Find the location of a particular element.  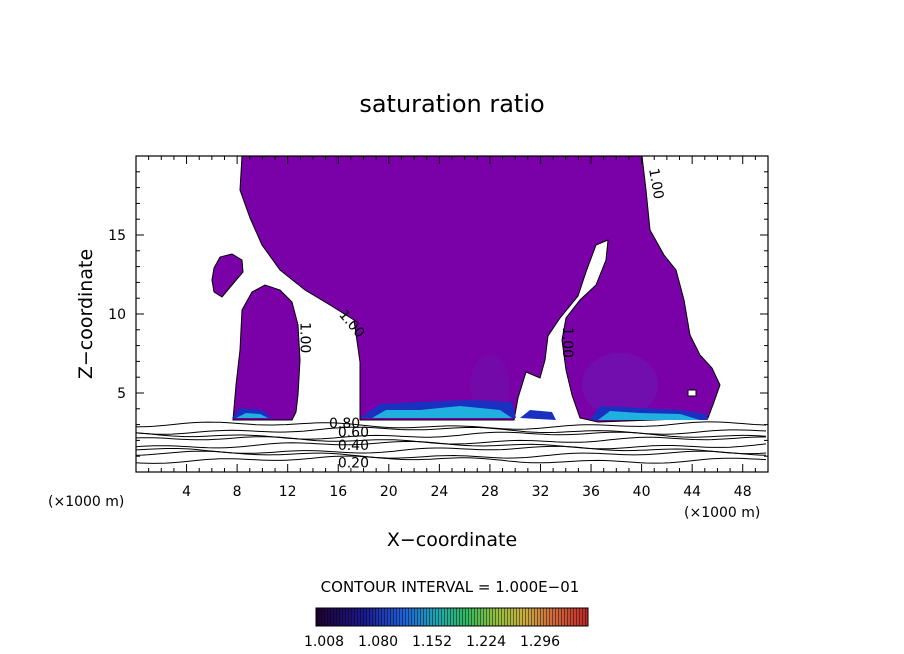

chart-title: saturation ratio is located at coordinates (451, 104).